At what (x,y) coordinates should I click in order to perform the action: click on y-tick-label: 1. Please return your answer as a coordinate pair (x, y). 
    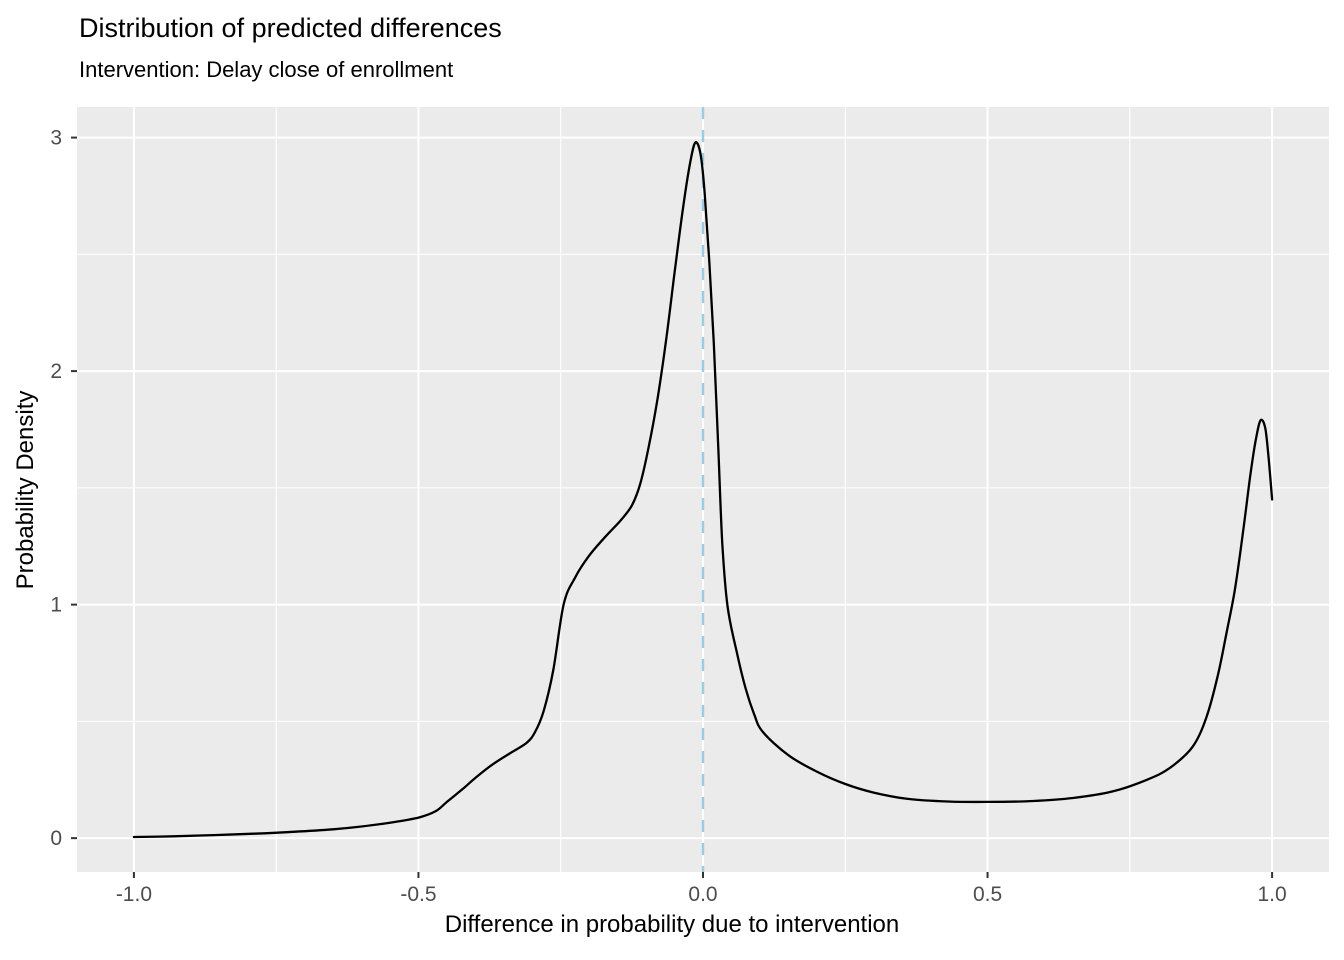
    Looking at the image, I should click on (56, 605).